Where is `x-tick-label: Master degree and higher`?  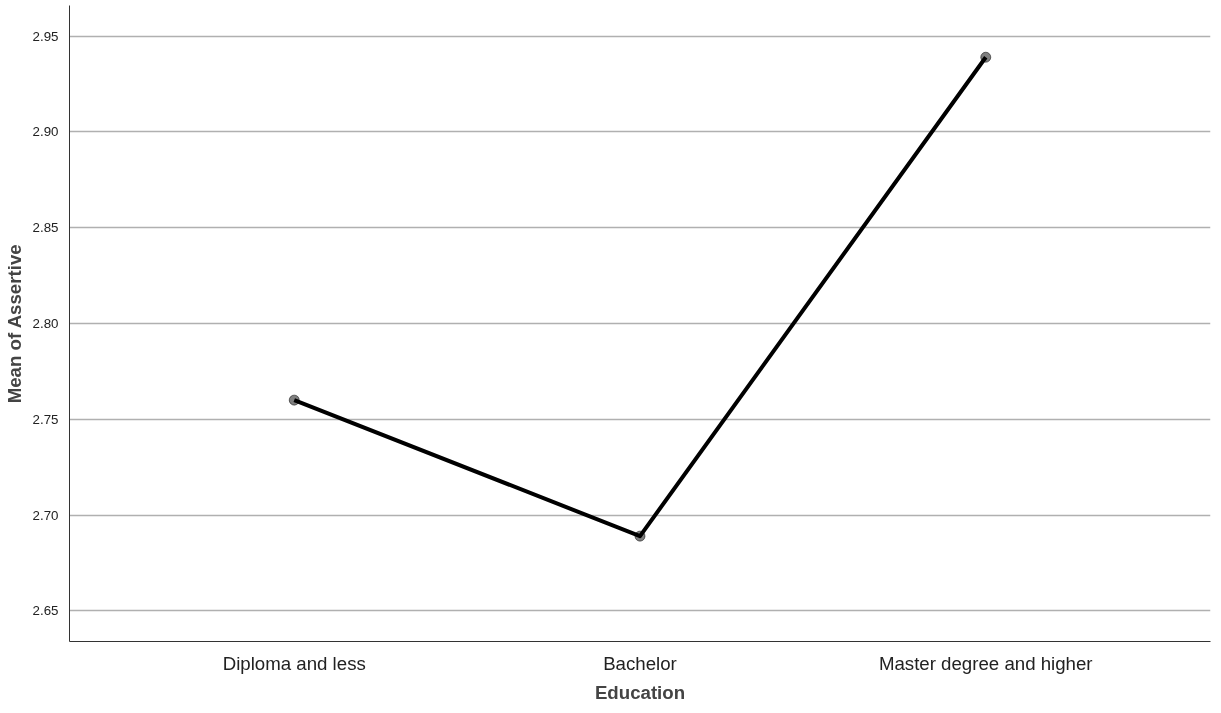
x-tick-label: Master degree and higher is located at coordinates (985, 663).